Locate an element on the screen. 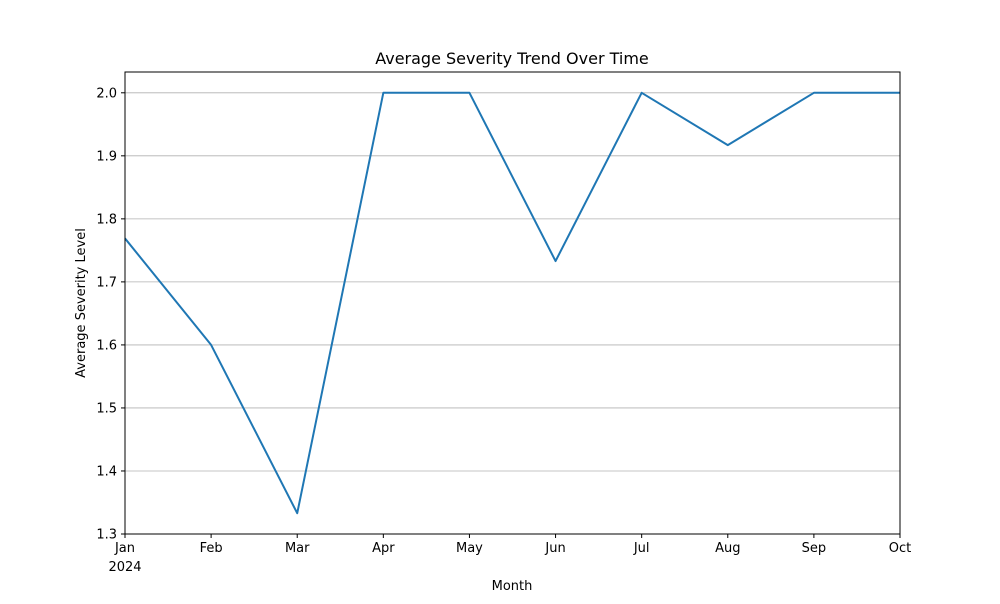  x-tick-label: May is located at coordinates (469, 548).